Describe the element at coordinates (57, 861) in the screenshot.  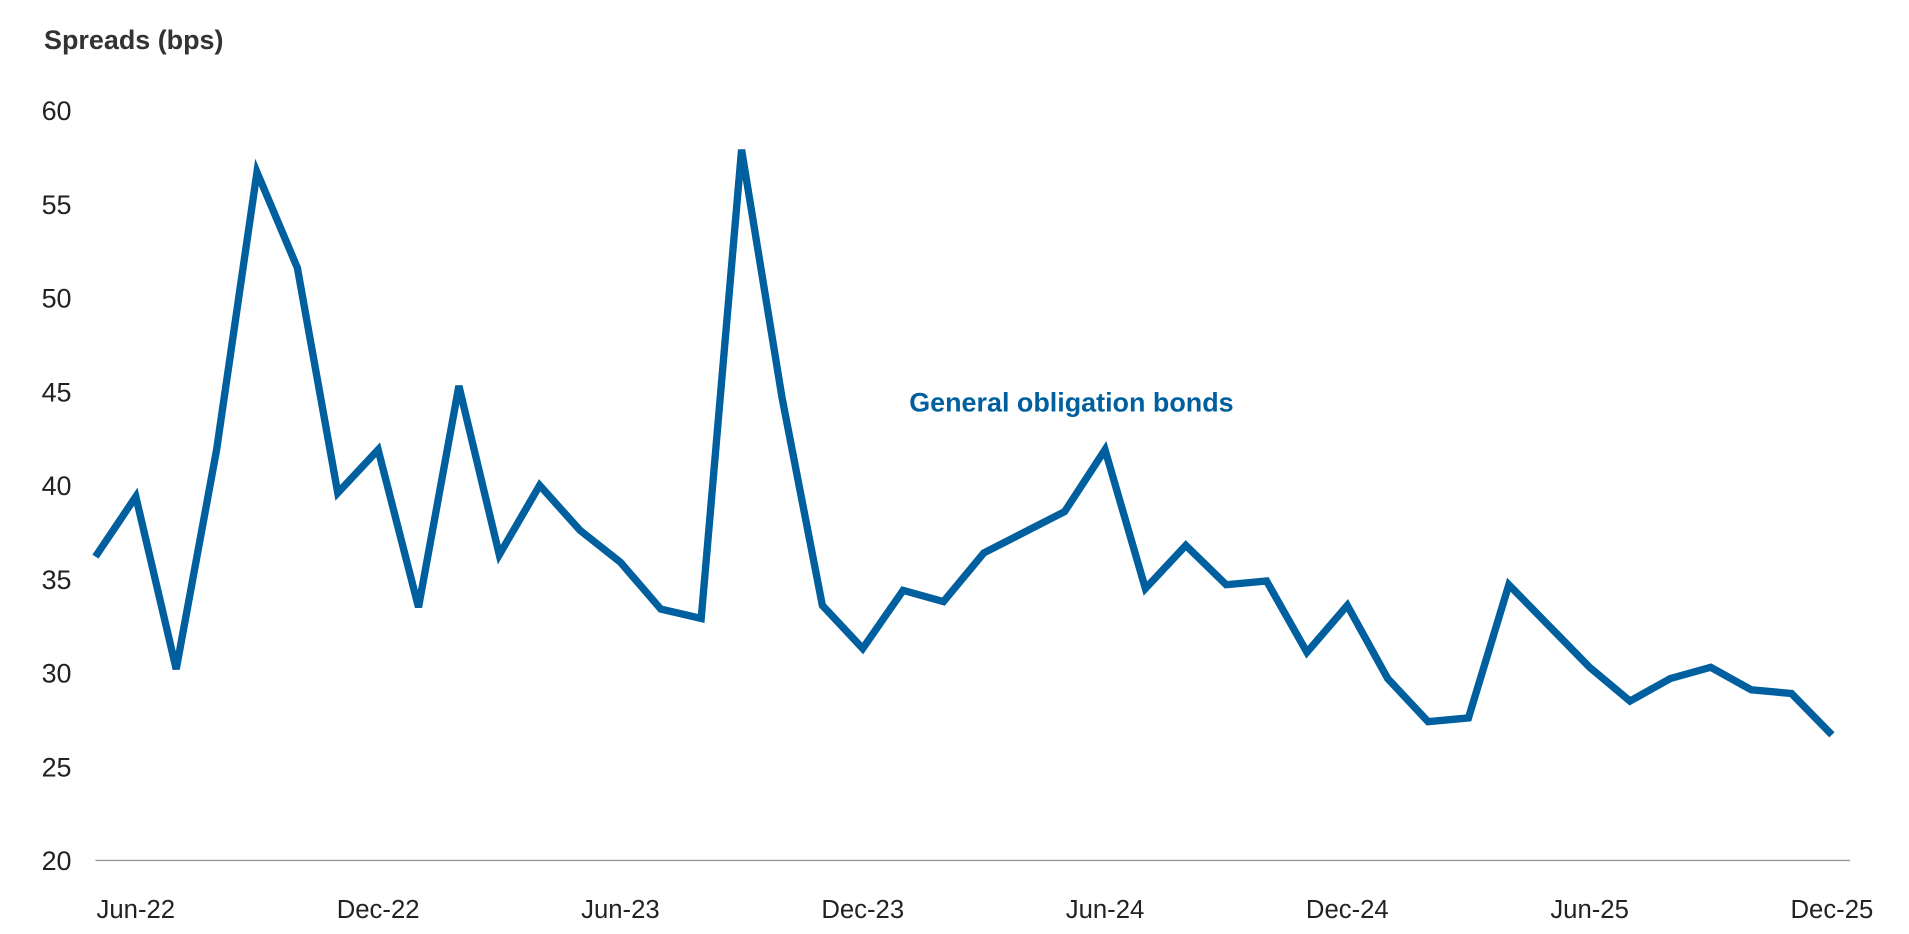
I see `y-tick-label: 20` at that location.